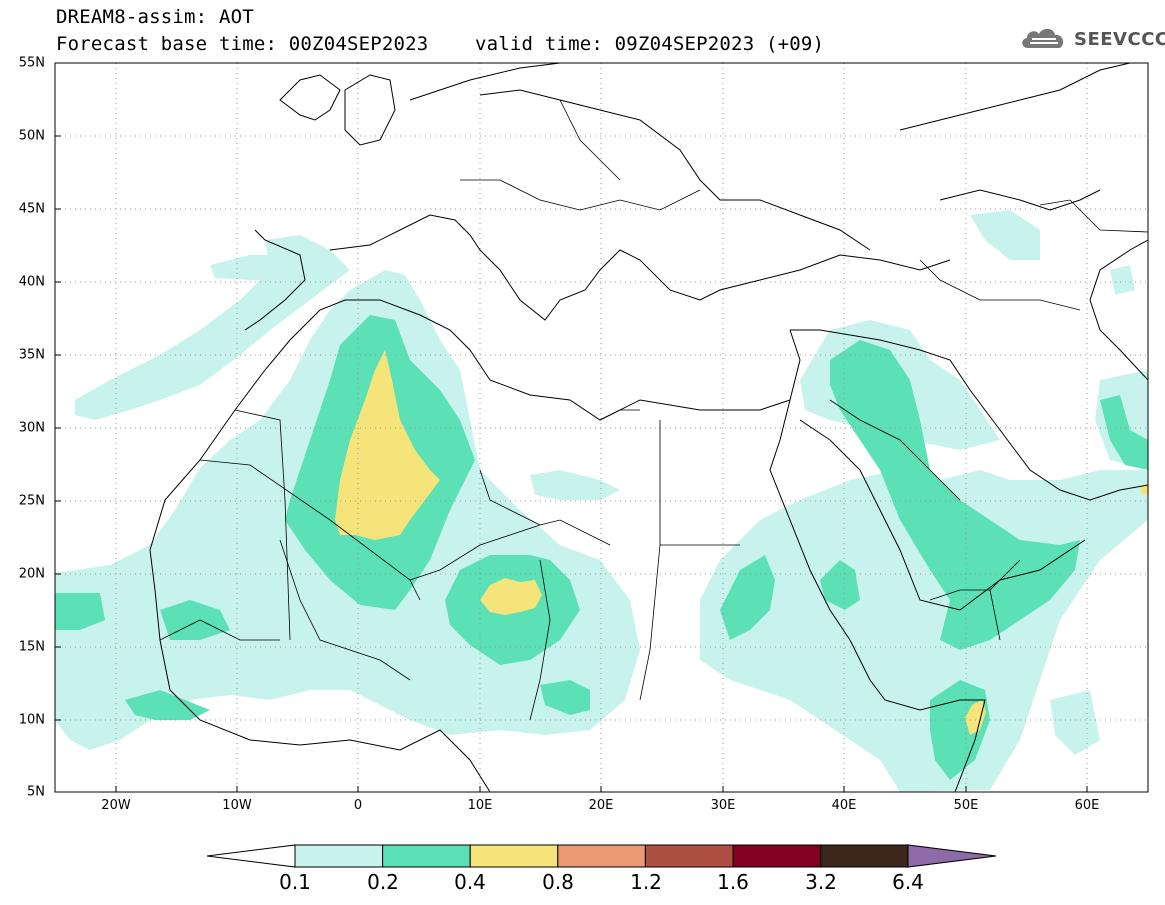  Describe the element at coordinates (31, 63) in the screenshot. I see `lat-label: 55N` at that location.